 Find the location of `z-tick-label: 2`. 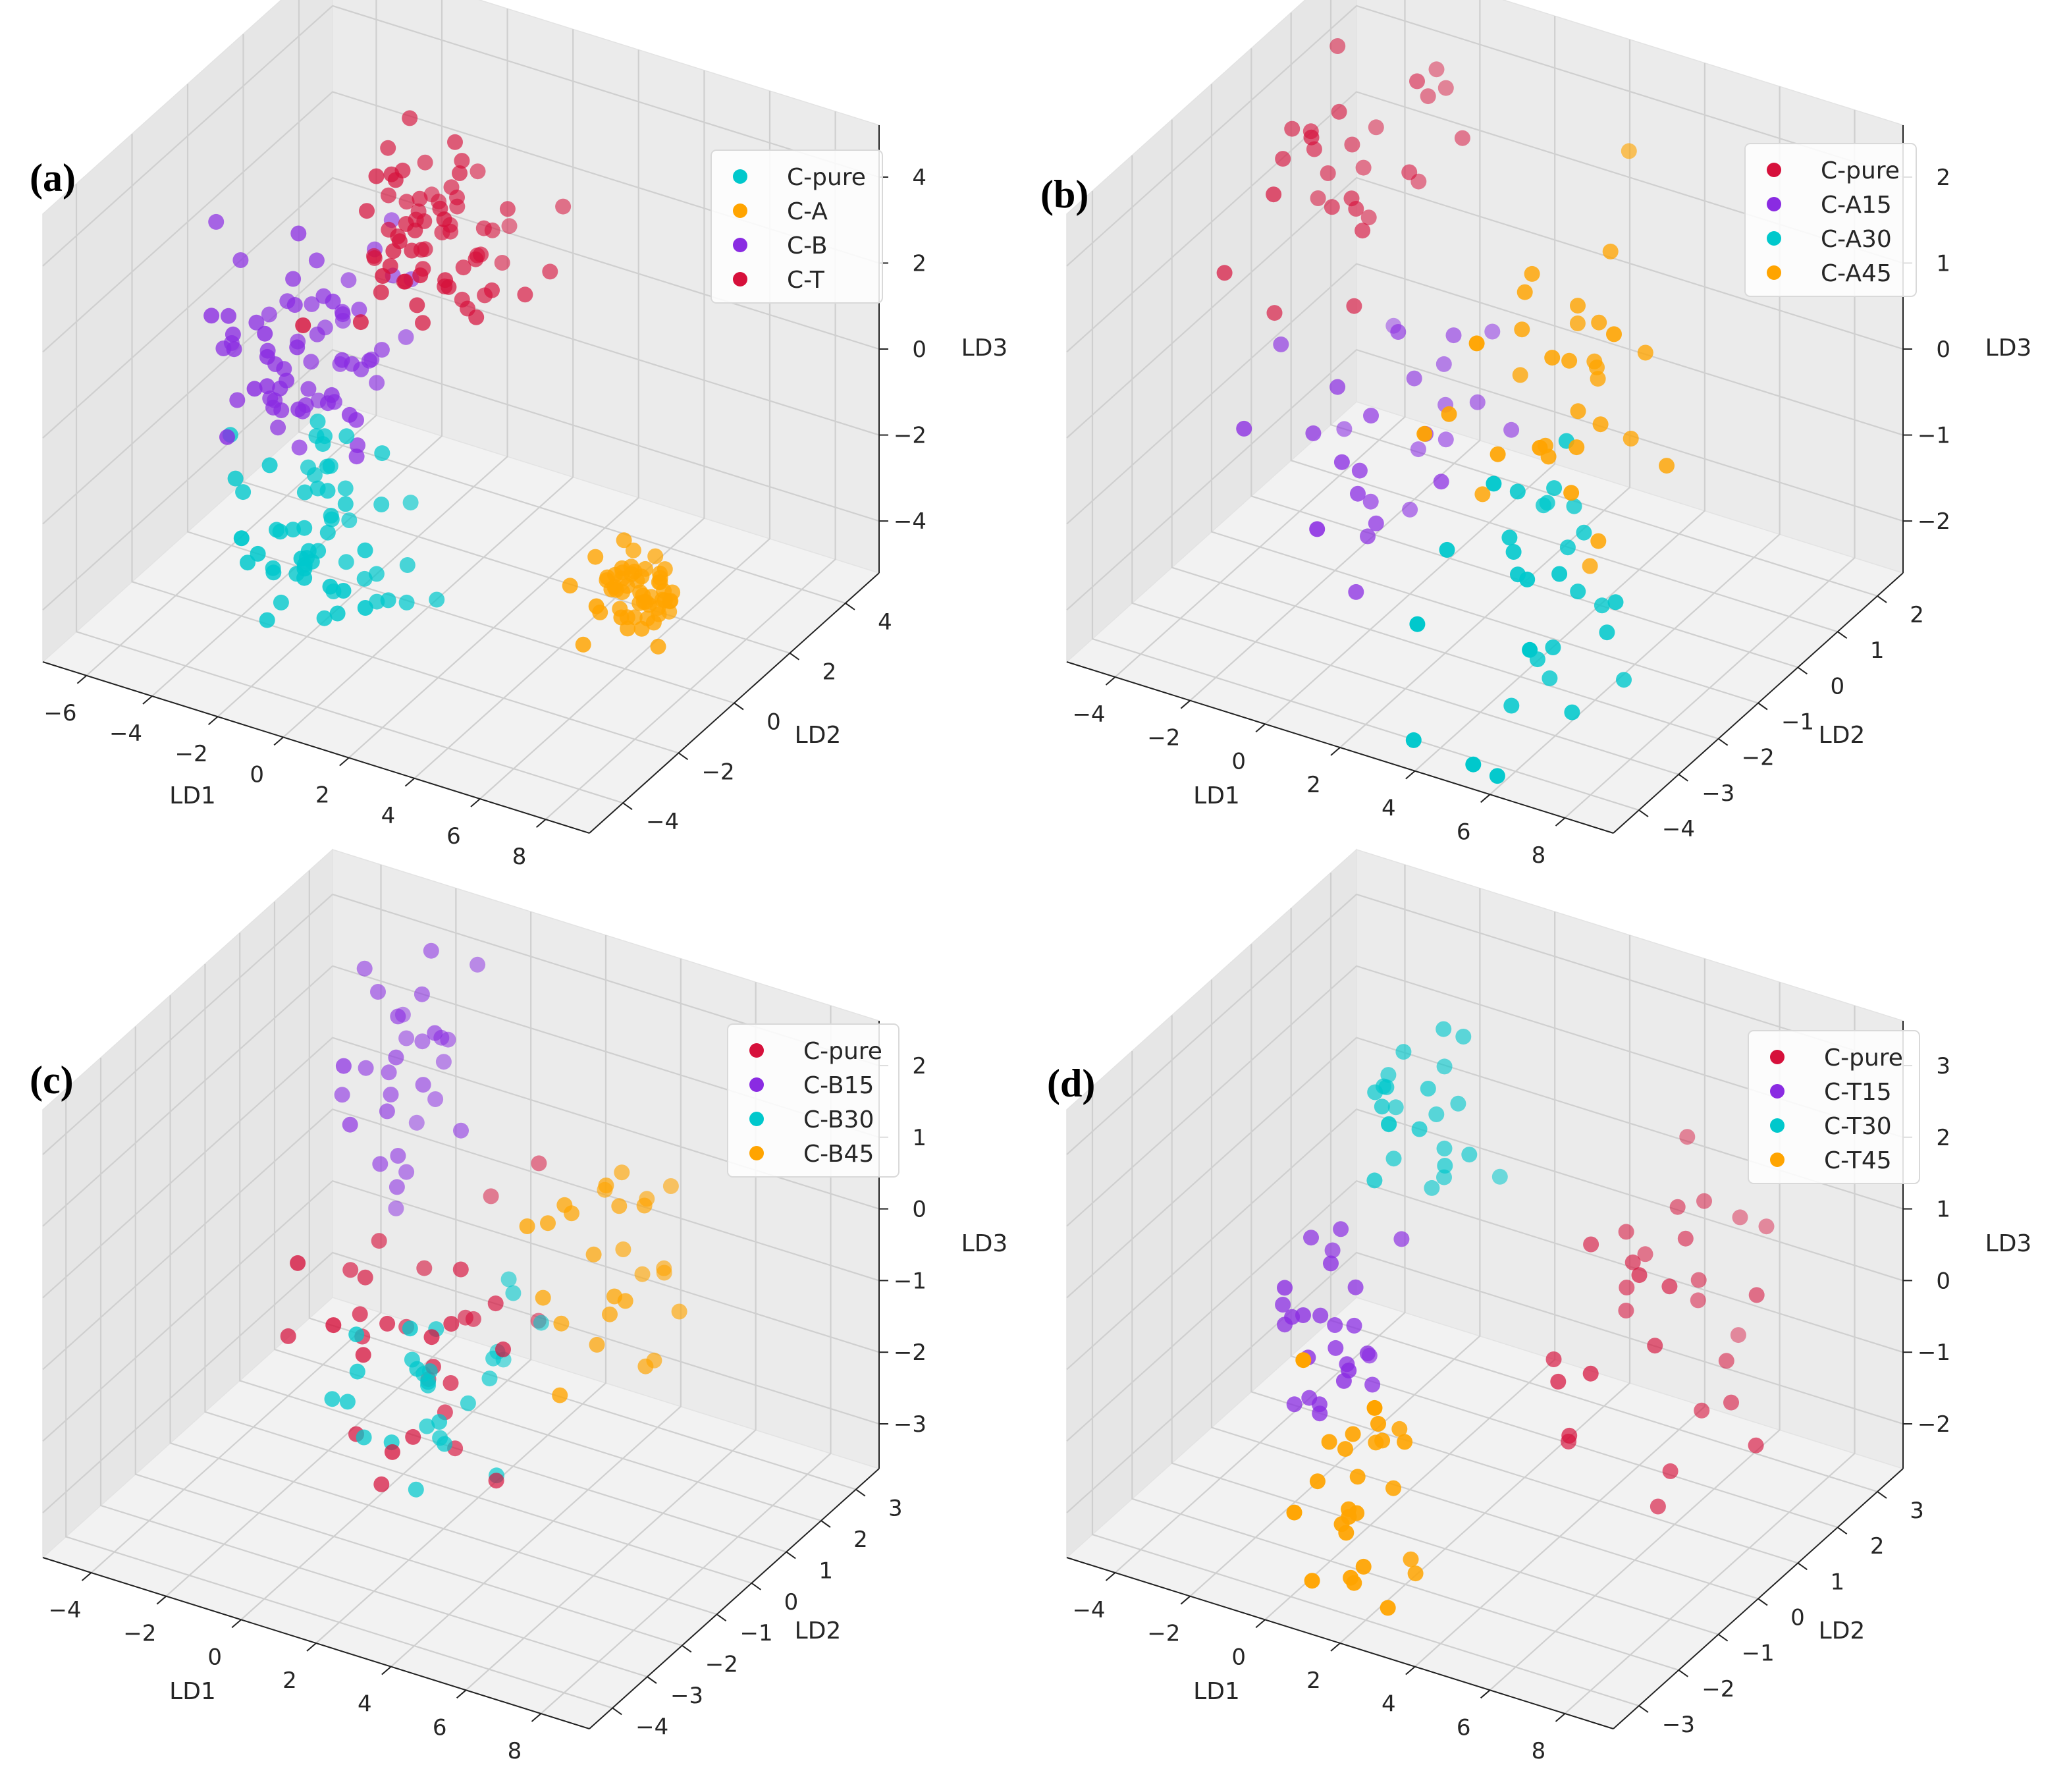

z-tick-label: 2 is located at coordinates (919, 263).